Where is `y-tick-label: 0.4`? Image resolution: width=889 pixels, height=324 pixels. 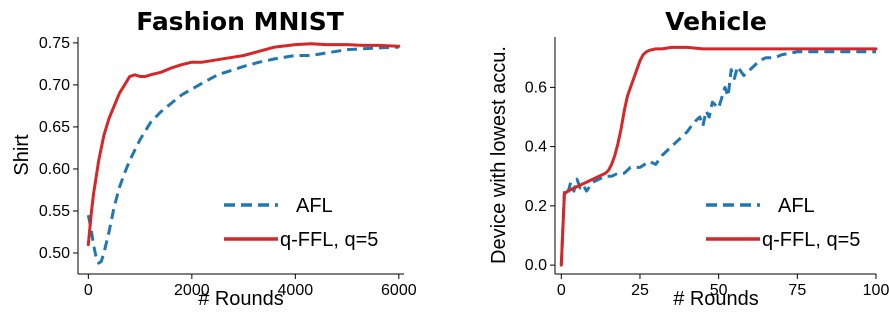 y-tick-label: 0.4 is located at coordinates (536, 147).